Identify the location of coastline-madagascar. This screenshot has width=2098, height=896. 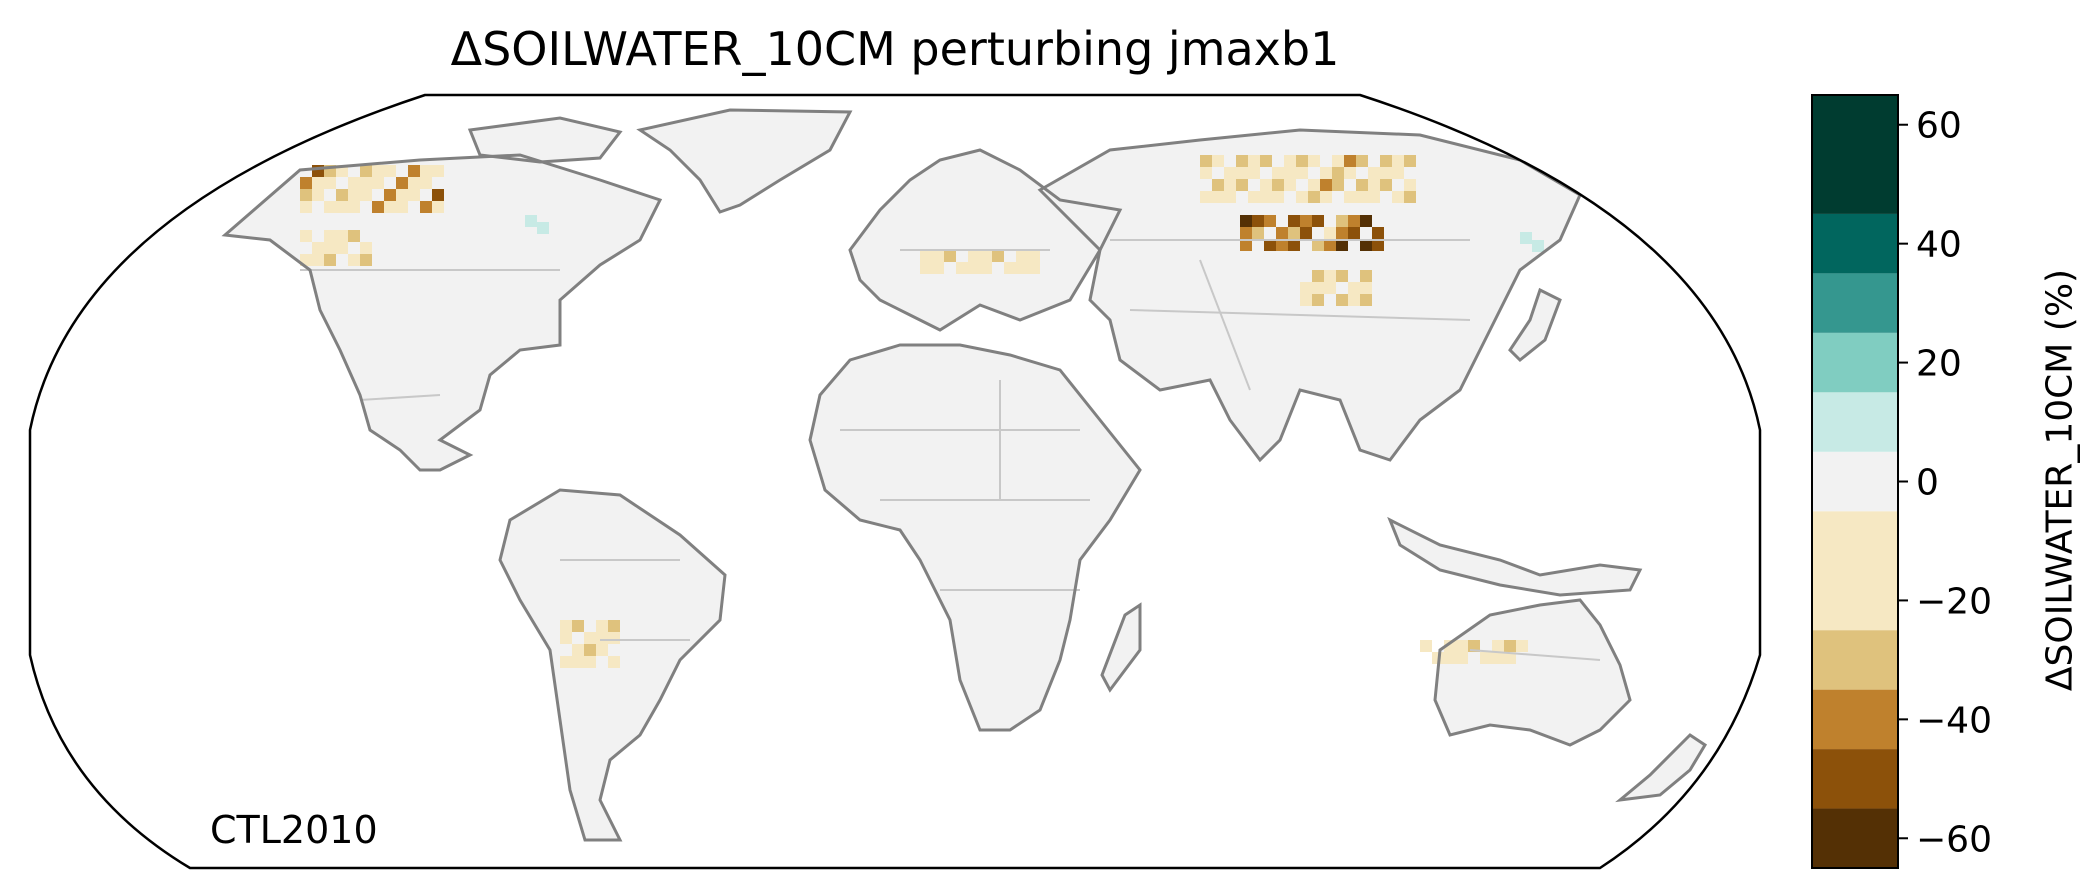
(1121, 647).